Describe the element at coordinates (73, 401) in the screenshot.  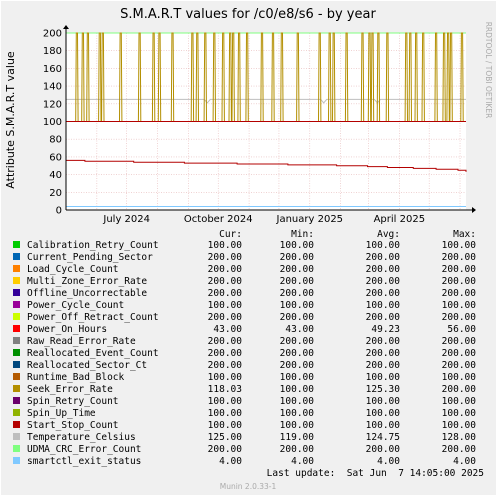
I see `legend-series-name: Spin_Retry_Count` at that location.